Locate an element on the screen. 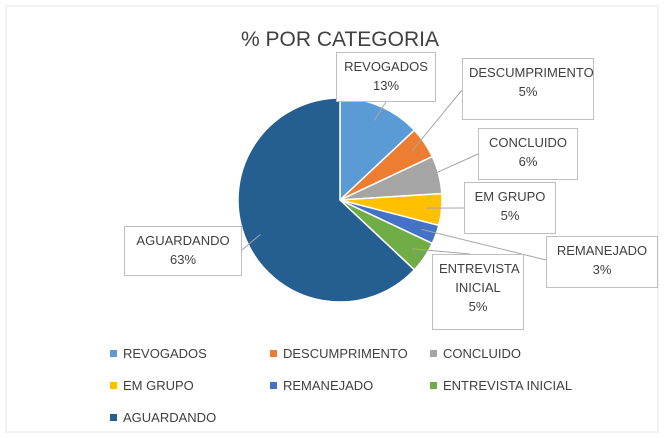 This screenshot has width=664, height=438. pie-slice is located at coordinates (326, 200).